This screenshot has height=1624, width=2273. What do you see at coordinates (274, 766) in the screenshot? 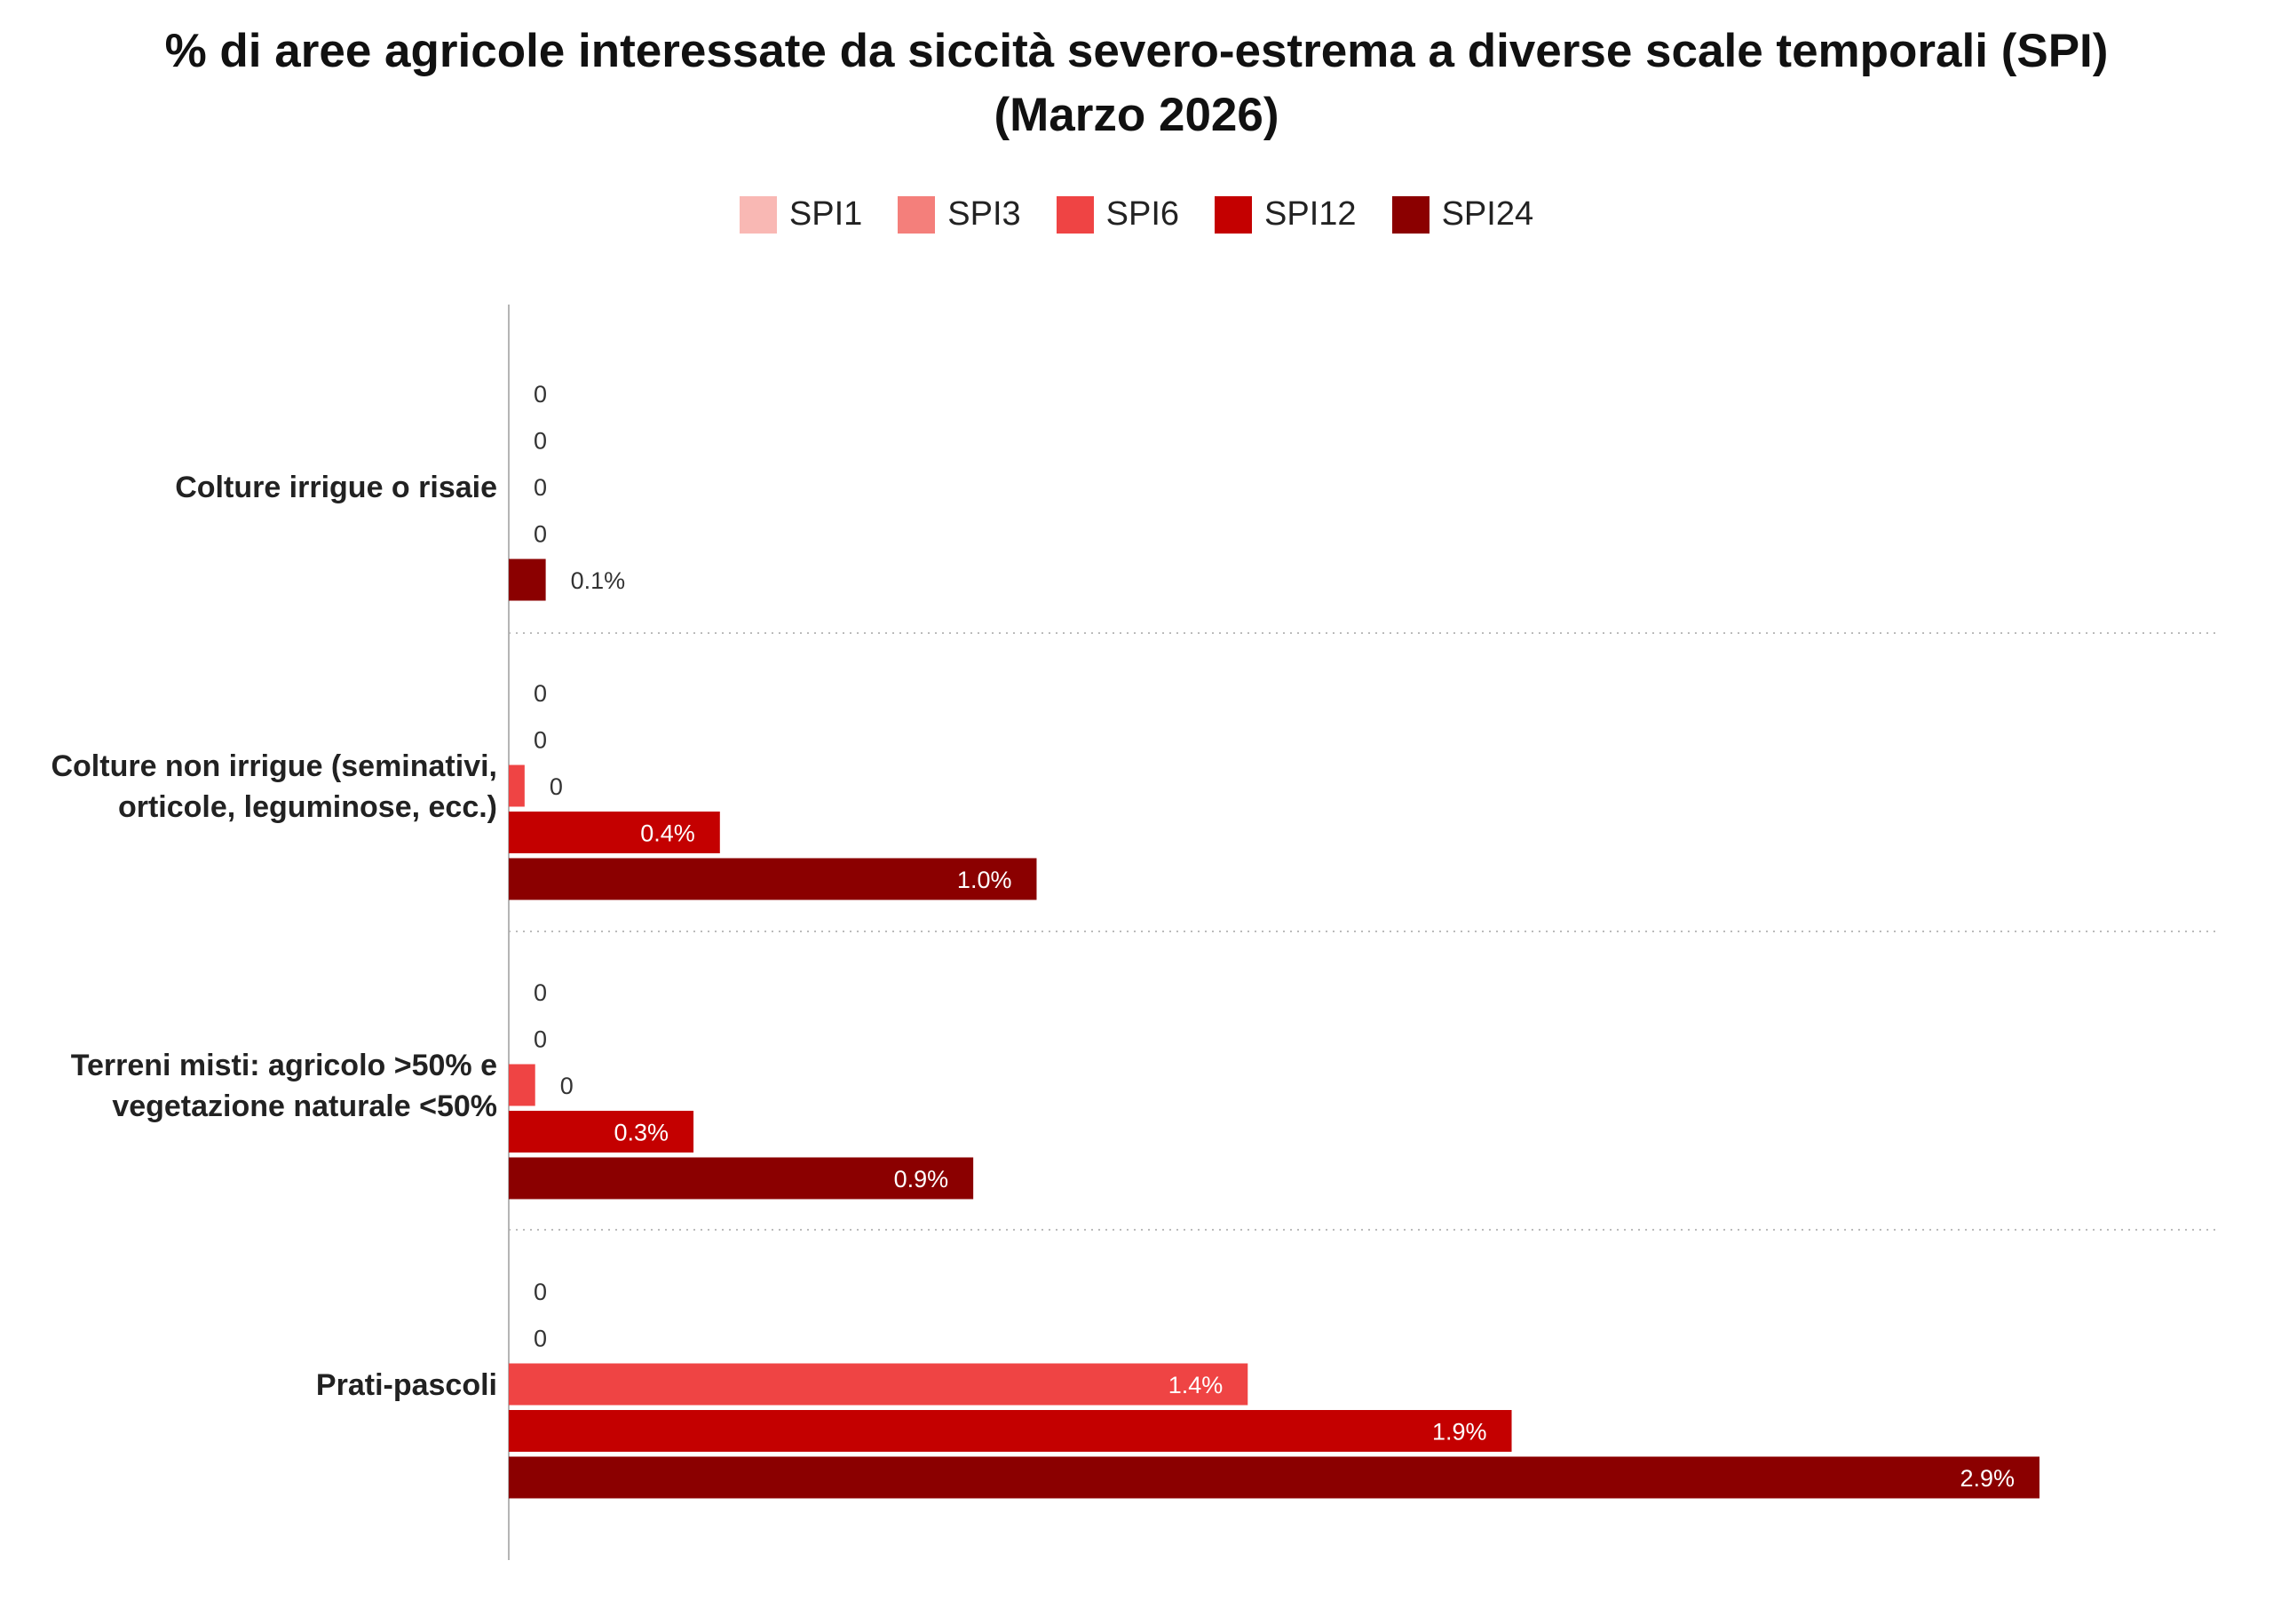
I see `category-label-line: Colture non irrigue (seminativi,` at bounding box center [274, 766].